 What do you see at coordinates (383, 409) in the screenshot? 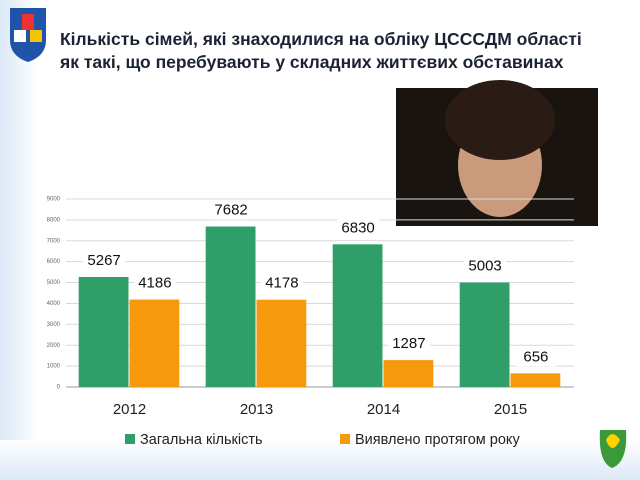
I see `x-tick-label: 2014` at bounding box center [383, 409].